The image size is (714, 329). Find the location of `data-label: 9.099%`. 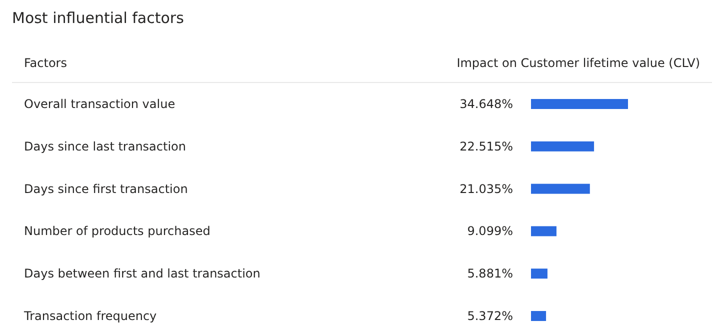

data-label: 9.099% is located at coordinates (490, 231).